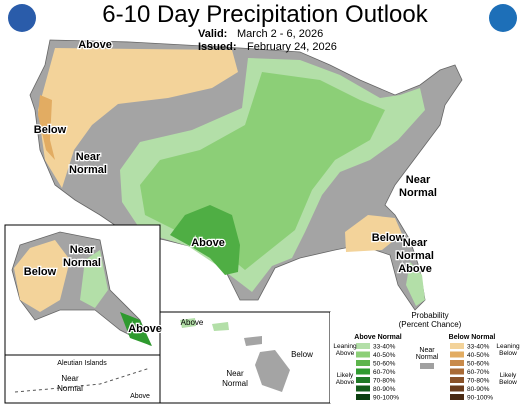  I want to click on legend-leaning-above: Leaning, so click(345, 346).